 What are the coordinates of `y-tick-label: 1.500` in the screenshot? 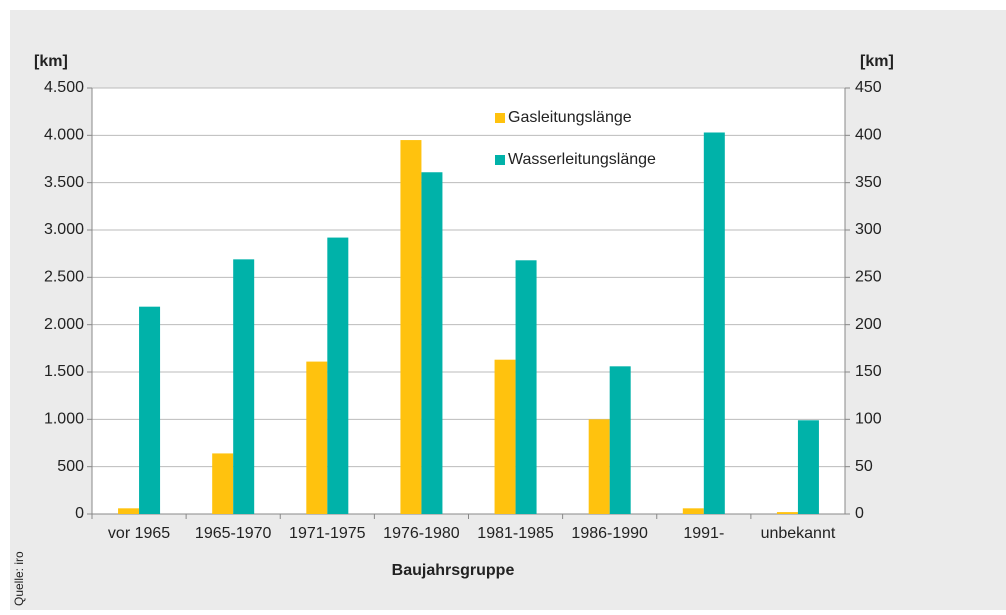 It's located at (64, 371).